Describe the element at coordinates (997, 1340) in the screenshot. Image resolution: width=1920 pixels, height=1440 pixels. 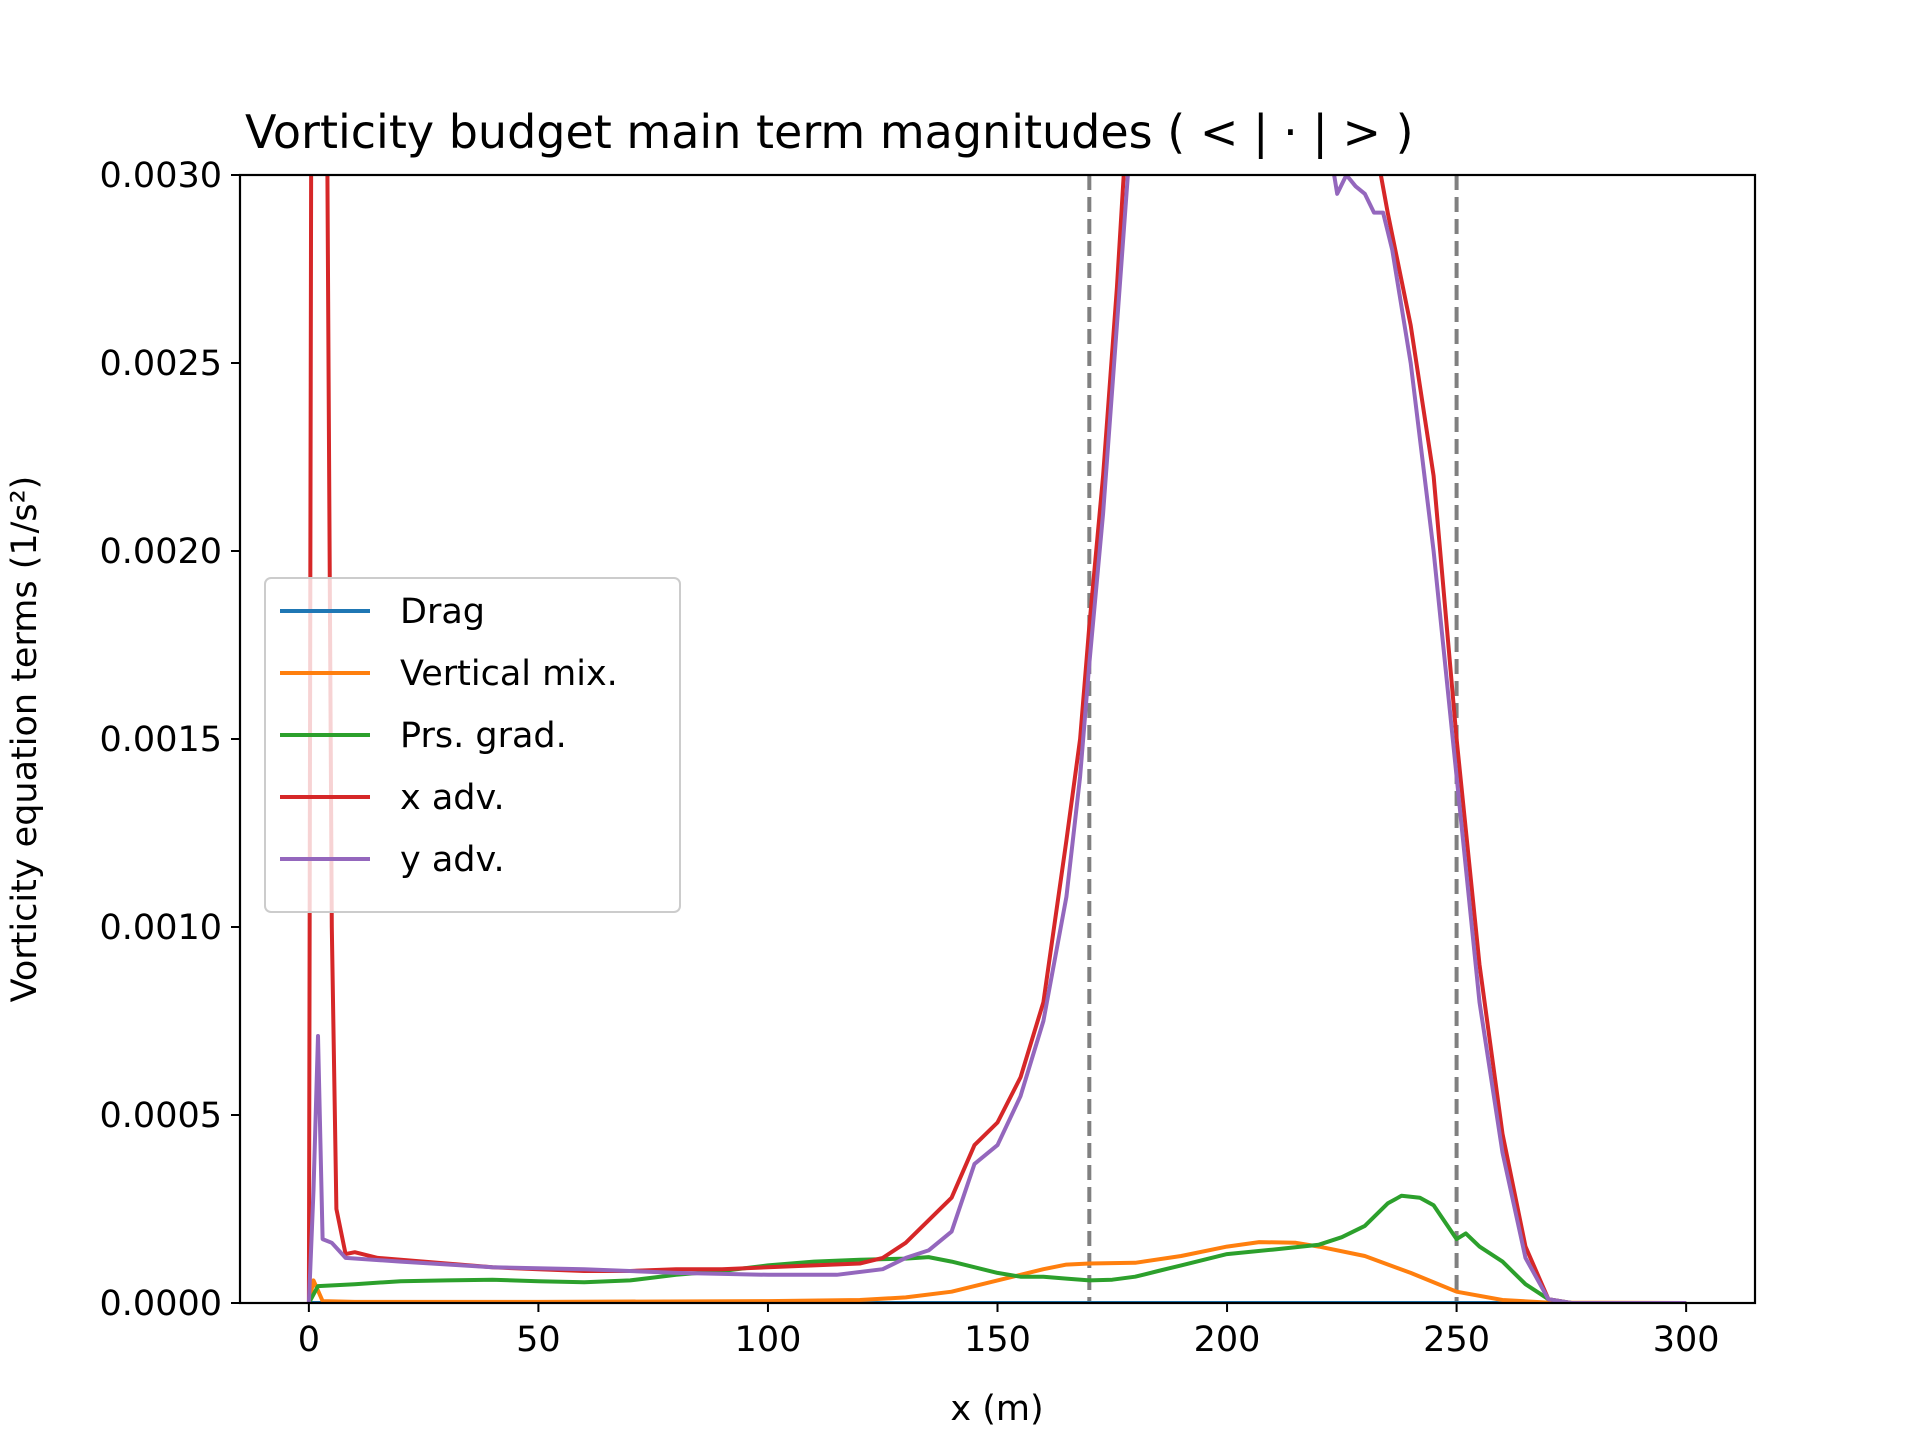
I see `x-tick-label: 150` at that location.